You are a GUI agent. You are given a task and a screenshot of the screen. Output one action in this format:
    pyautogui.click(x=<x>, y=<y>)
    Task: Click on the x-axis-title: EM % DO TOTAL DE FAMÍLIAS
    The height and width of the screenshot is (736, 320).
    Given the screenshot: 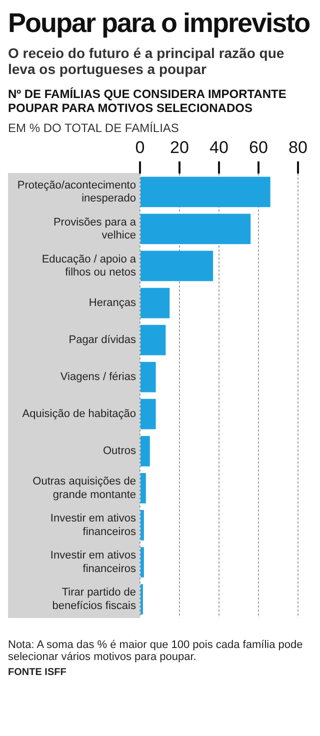 What is the action you would take?
    pyautogui.click(x=94, y=128)
    